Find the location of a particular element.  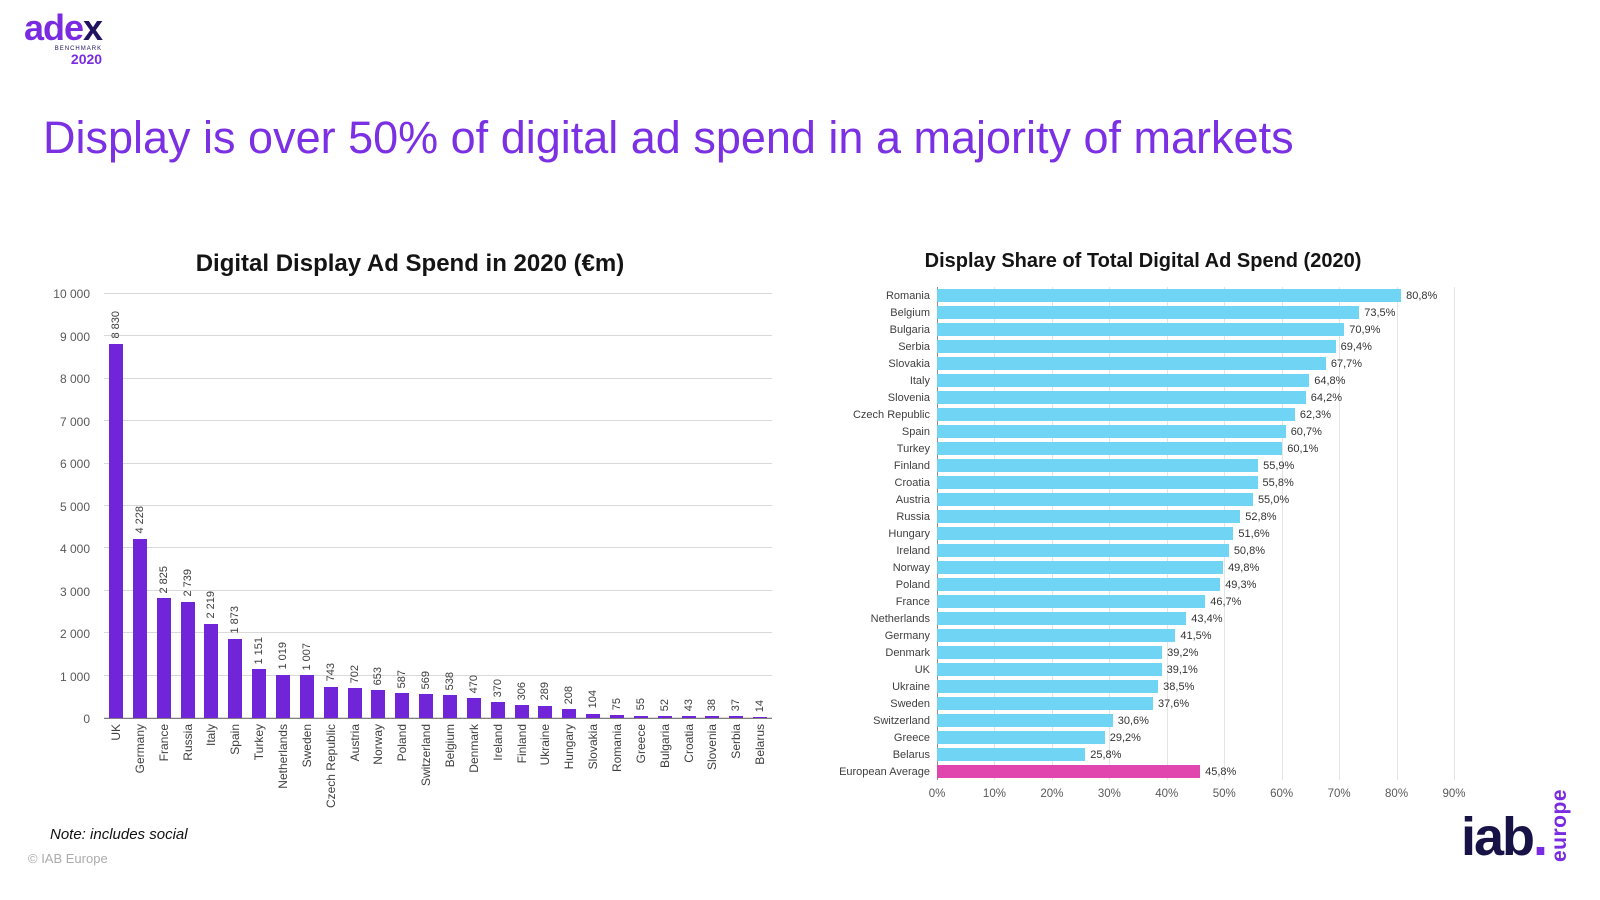

footnote: Note: includes social is located at coordinates (119, 834).